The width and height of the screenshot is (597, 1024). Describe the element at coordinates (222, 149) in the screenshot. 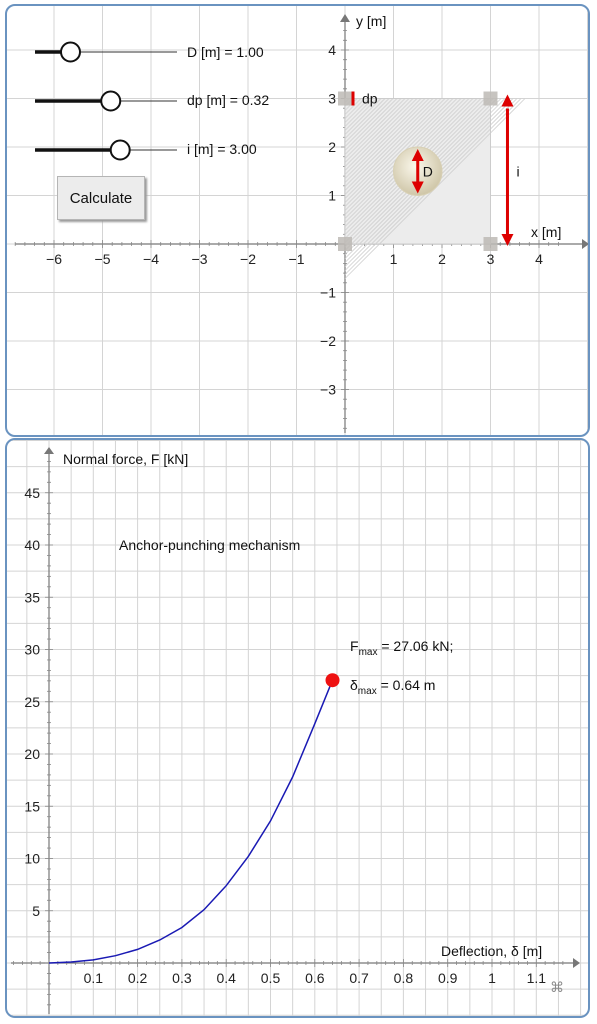

I see `slider-i-label: i [m] = 3.00` at that location.